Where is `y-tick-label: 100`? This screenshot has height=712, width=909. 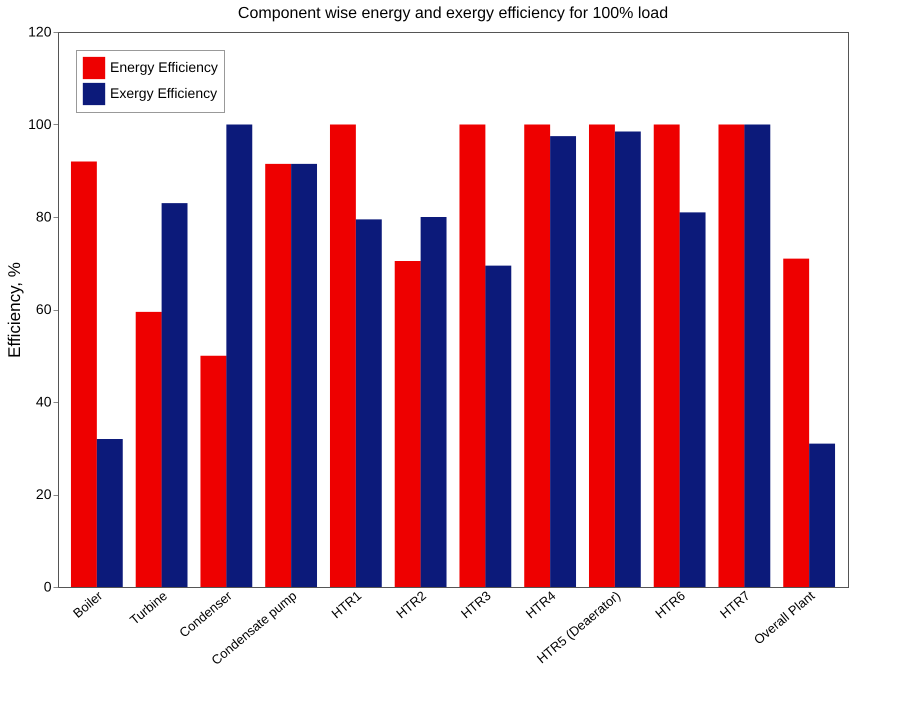
y-tick-label: 100 is located at coordinates (40, 124).